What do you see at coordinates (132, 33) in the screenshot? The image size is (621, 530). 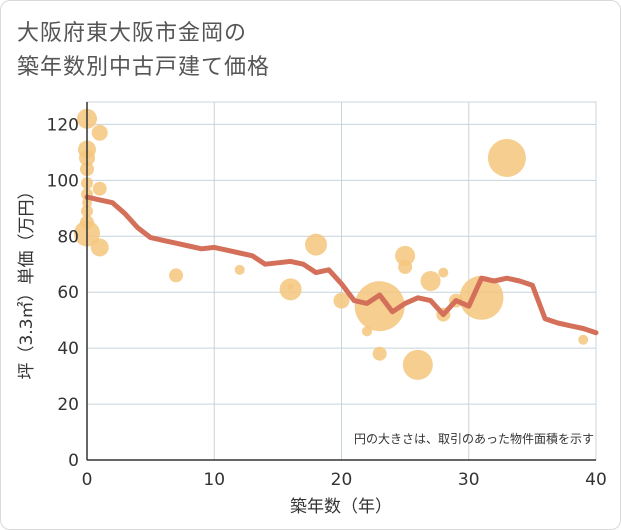 I see `chart-title-line-1: 大阪府東大阪市金岡の` at bounding box center [132, 33].